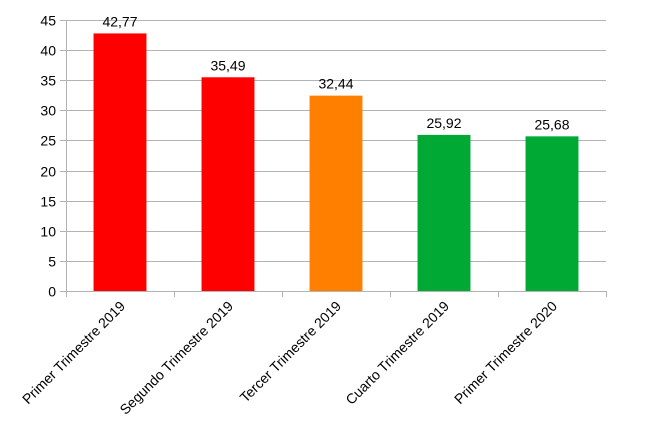 The height and width of the screenshot is (440, 660). What do you see at coordinates (73, 352) in the screenshot?
I see `x-category-label: Primer Trimestre 2019` at bounding box center [73, 352].